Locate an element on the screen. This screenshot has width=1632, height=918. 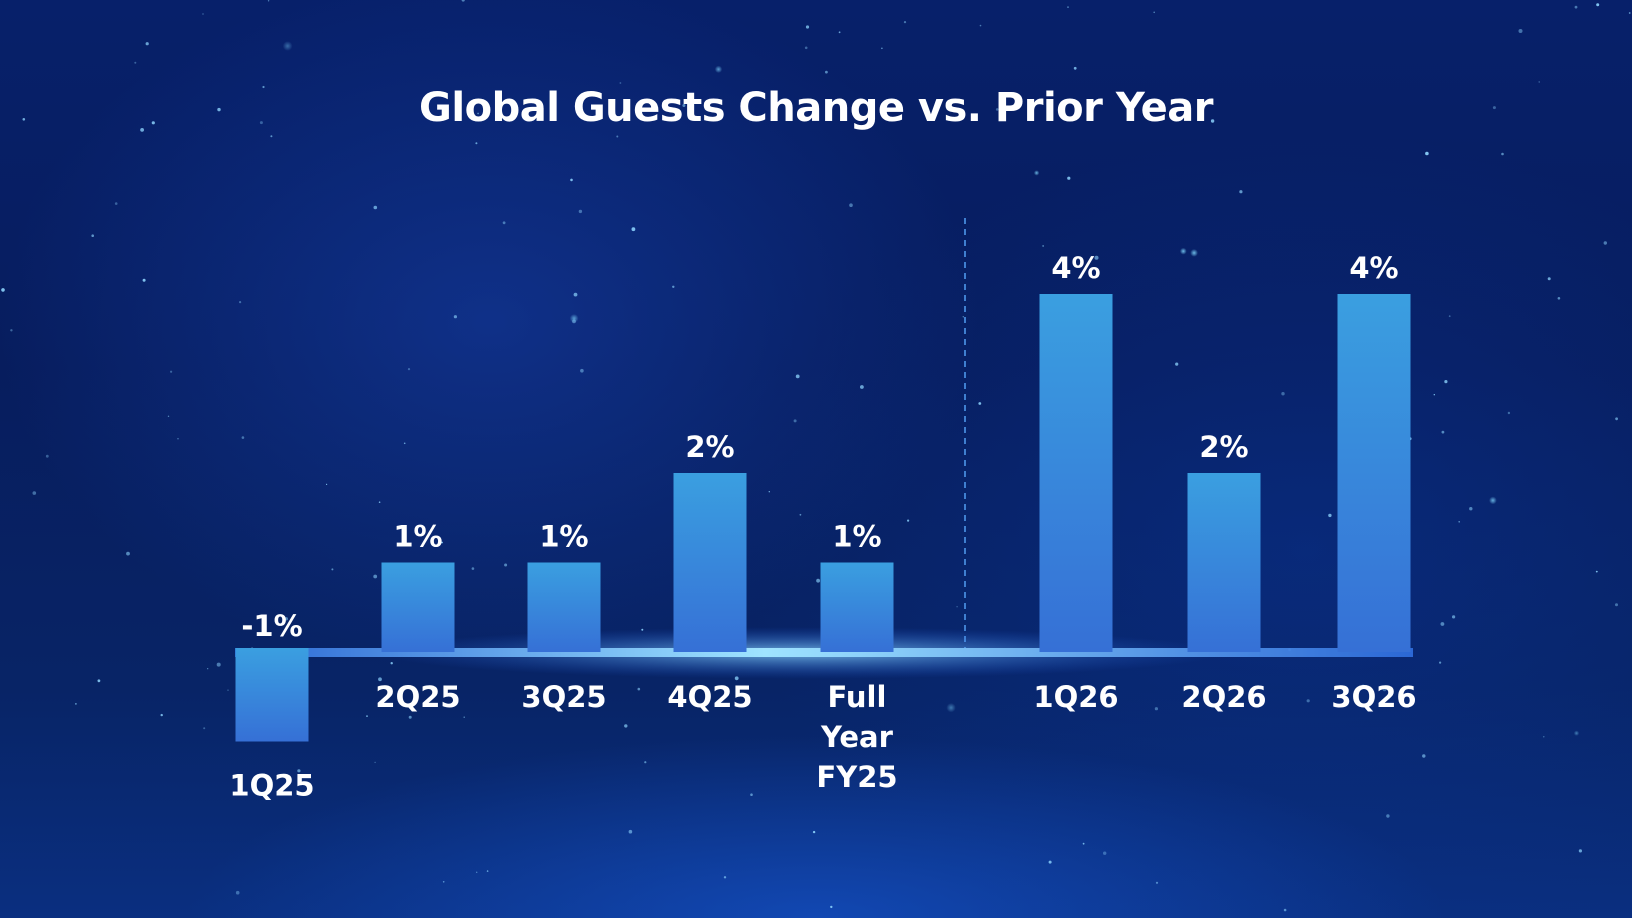
bar-1q25 is located at coordinates (272, 695).